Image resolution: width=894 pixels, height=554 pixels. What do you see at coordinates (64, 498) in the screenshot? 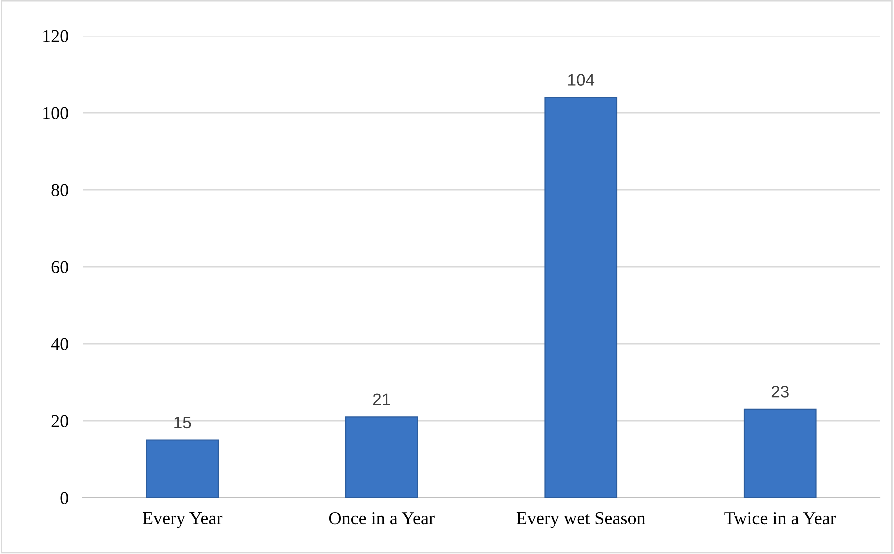
I see `y-tick-label: 0` at bounding box center [64, 498].